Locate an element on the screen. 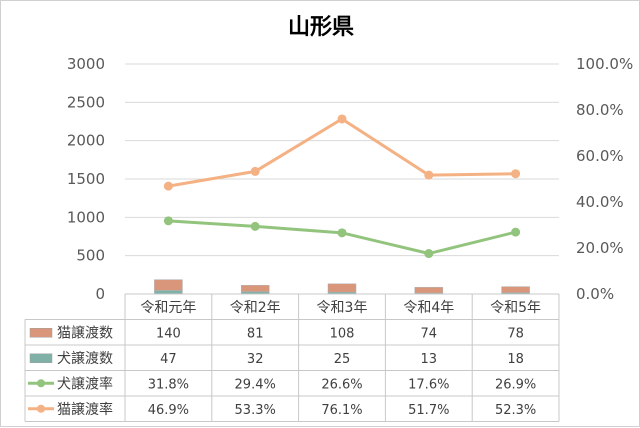 The height and width of the screenshot is (428, 640). category-label: 令和4年 is located at coordinates (428, 308).